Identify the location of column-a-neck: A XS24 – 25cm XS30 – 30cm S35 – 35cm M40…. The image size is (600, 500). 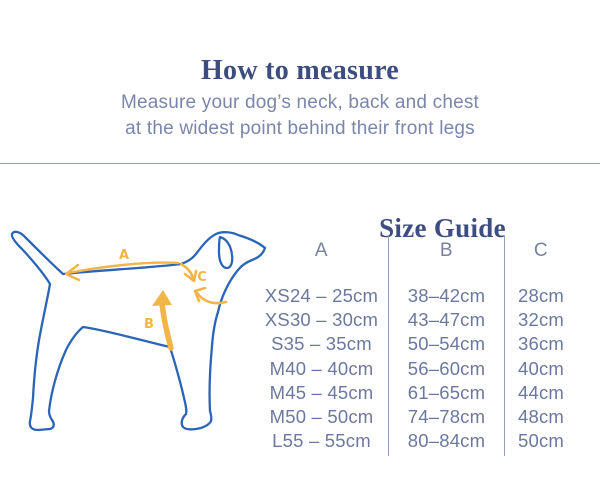
(321, 346).